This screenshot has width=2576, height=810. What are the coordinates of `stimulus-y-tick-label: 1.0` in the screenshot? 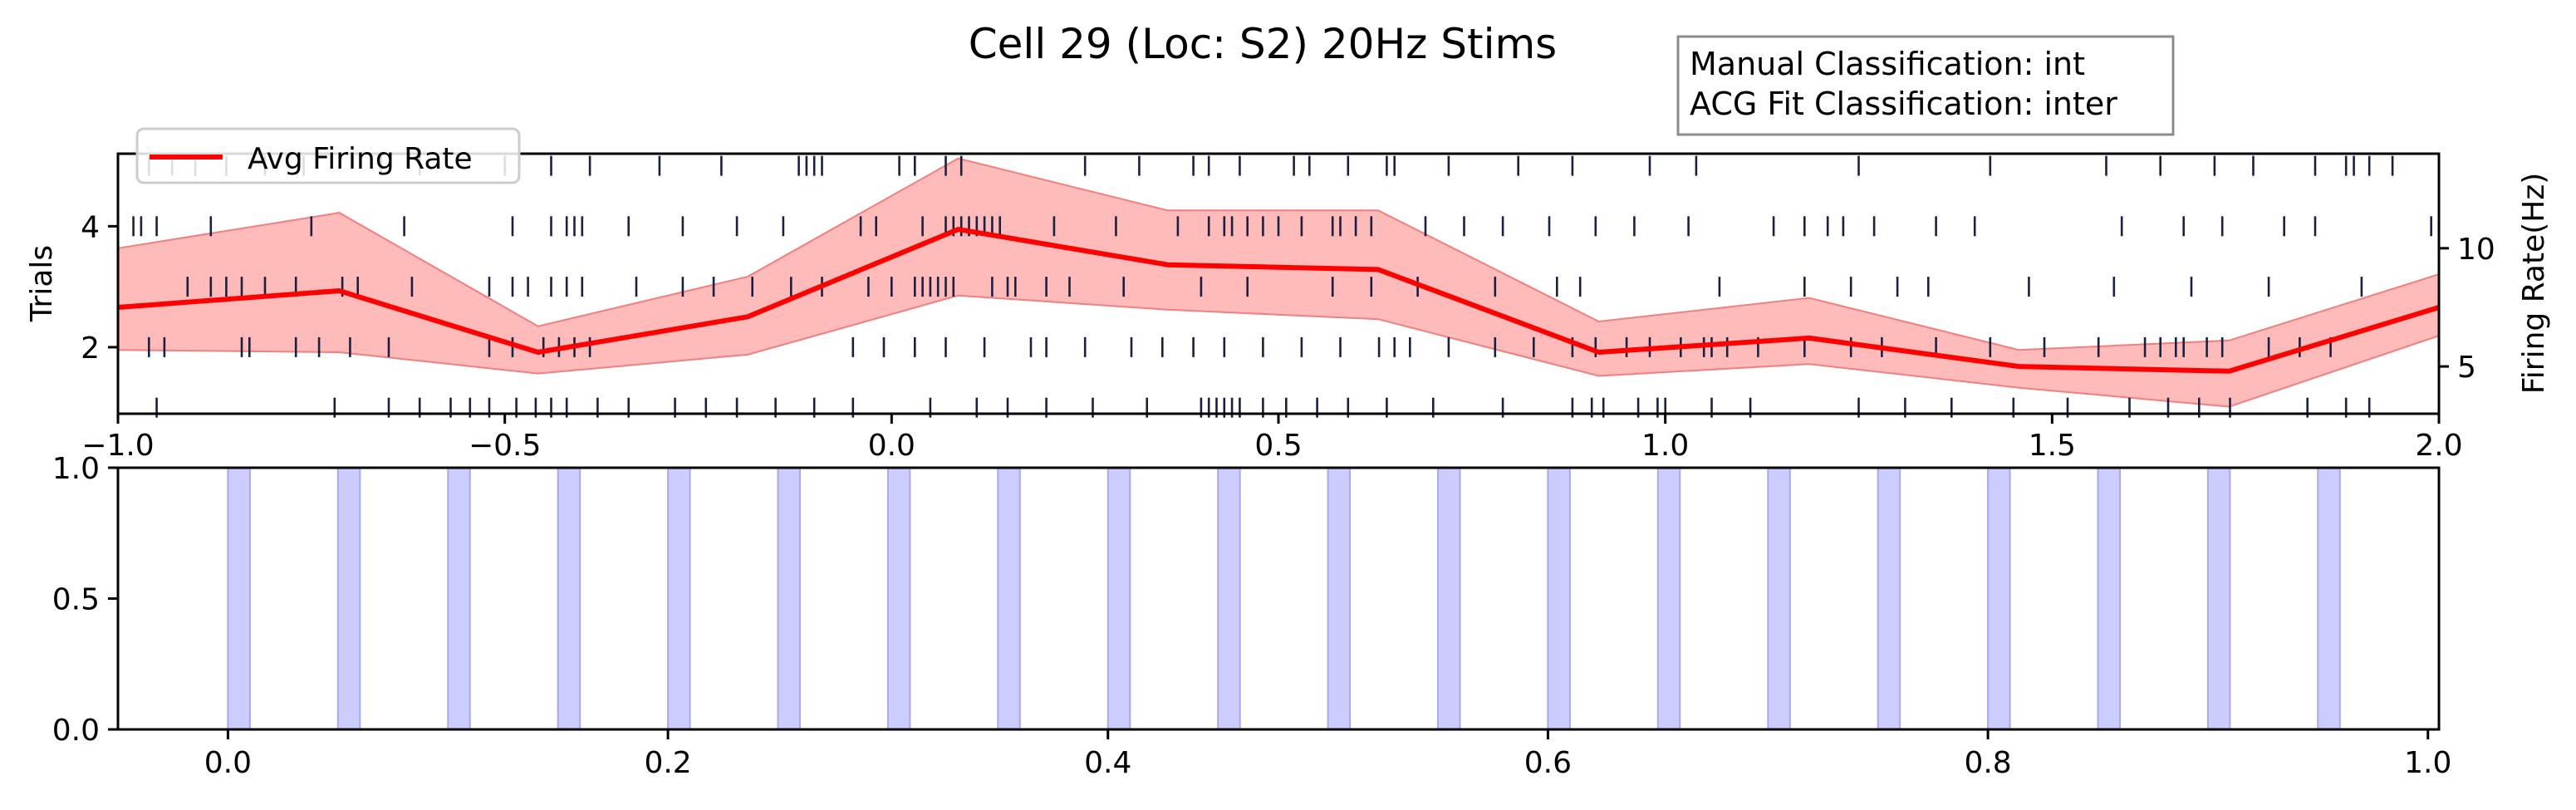 It's located at (76, 469).